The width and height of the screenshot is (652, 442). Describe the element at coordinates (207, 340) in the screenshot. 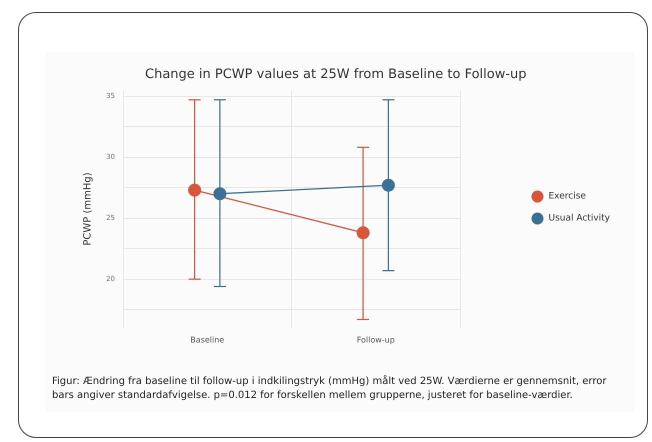

I see `x-tick-label: Baseline` at that location.